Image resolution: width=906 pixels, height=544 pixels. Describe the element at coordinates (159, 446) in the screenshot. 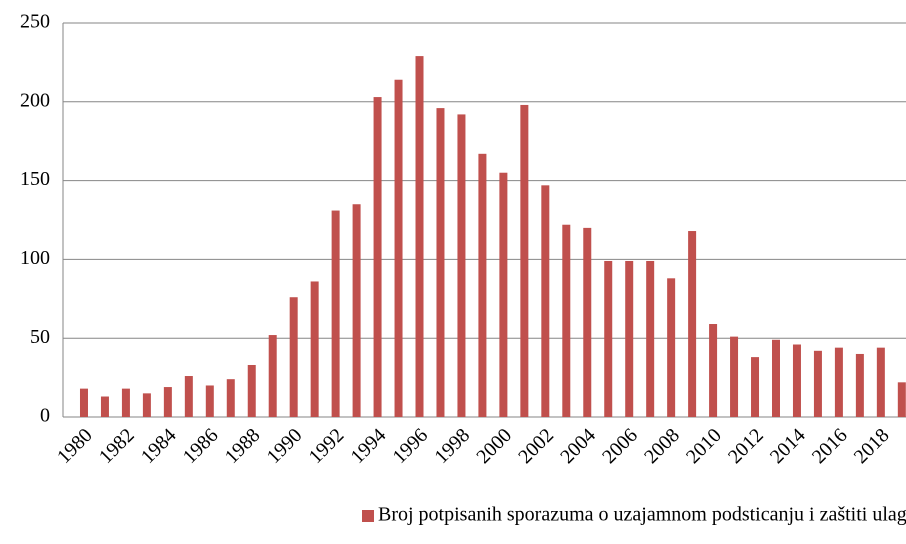

I see `x-tick-label: 1984` at that location.